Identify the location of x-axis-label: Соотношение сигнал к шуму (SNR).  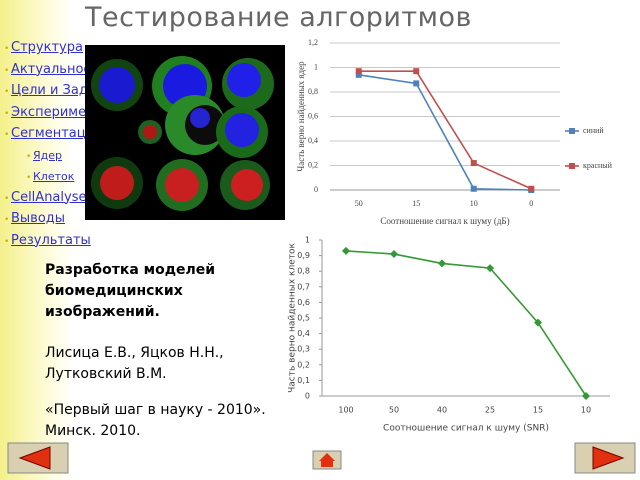
(466, 429).